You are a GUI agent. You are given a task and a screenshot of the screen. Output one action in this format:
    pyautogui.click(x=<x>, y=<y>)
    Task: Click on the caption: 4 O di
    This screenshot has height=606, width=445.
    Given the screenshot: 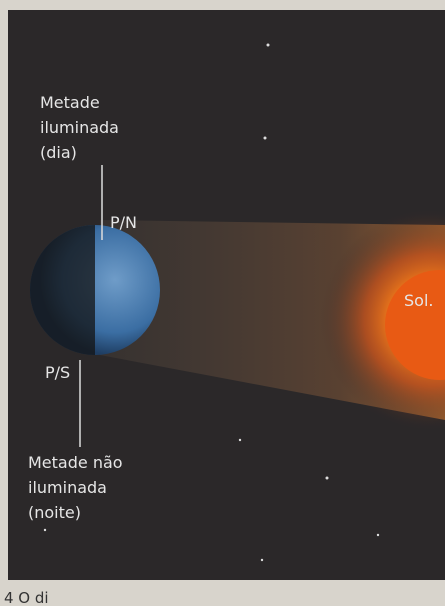 What is the action you would take?
    pyautogui.click(x=26, y=597)
    